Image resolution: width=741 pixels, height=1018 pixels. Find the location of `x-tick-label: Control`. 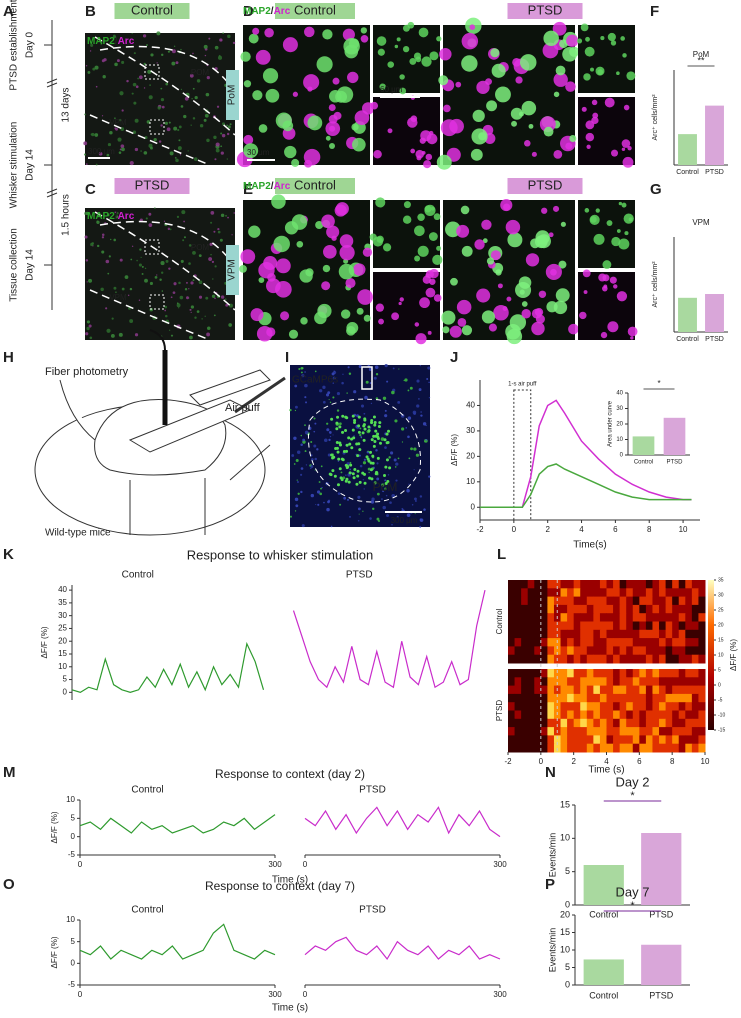

x-tick-label: Control is located at coordinates (687, 339).